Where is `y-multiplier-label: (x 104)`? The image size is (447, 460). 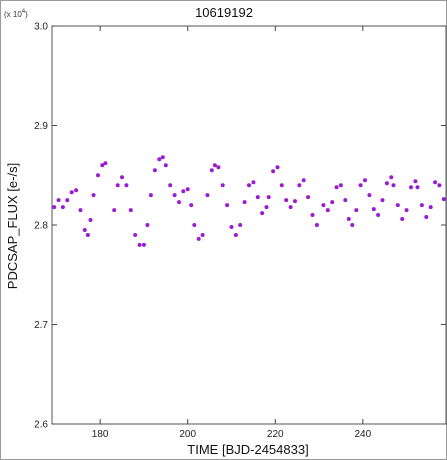 y-multiplier-label: (x 104) is located at coordinates (16, 14).